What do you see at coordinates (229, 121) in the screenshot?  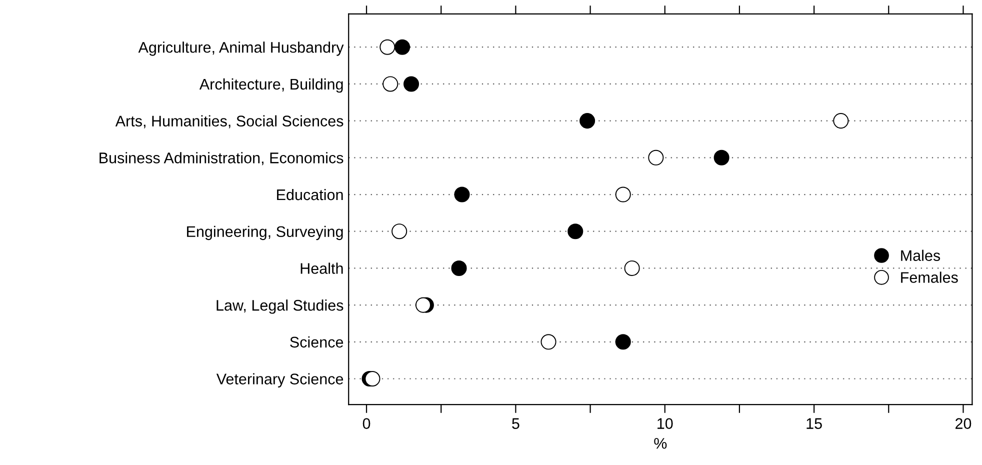 I see `y-tick-label: Arts, Humanities, Social Sciences` at bounding box center [229, 121].